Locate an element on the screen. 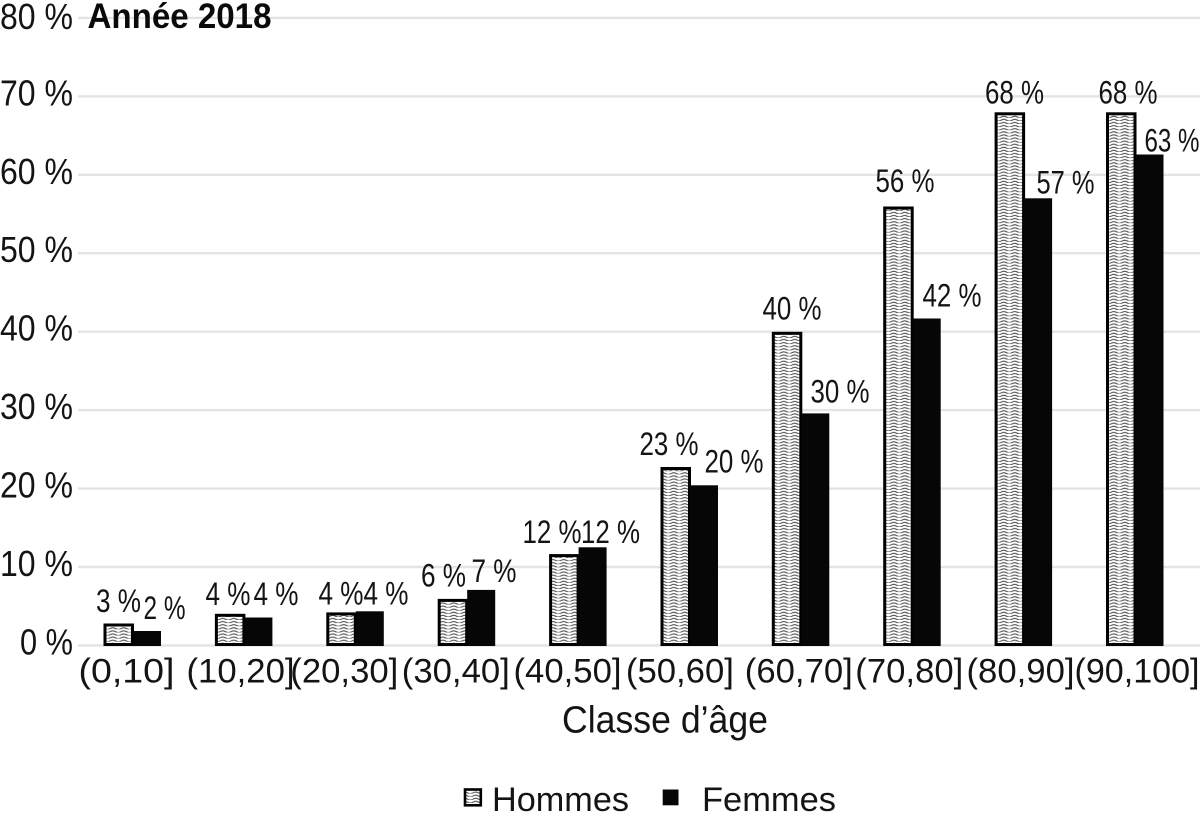  svg-text: (0,10] is located at coordinates (127, 672).